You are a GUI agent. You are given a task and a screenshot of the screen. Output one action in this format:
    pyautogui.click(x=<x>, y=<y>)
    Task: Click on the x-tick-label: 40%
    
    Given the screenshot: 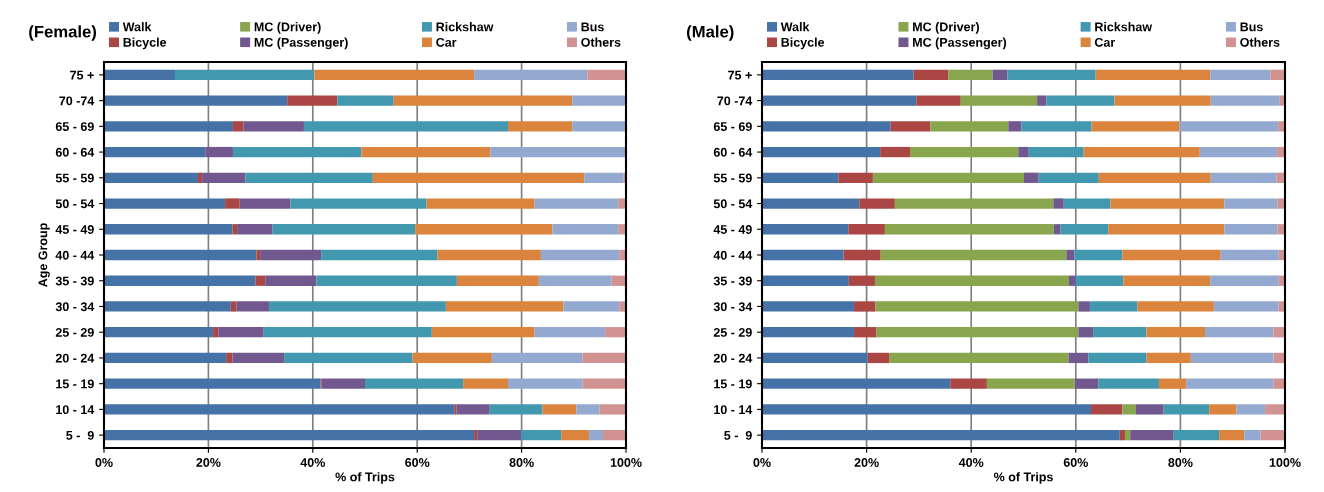 What is the action you would take?
    pyautogui.click(x=971, y=462)
    